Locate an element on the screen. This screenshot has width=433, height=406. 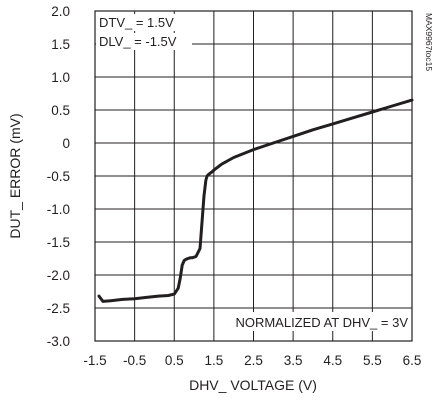
y-tick-label: -0.5 is located at coordinates (58, 176).